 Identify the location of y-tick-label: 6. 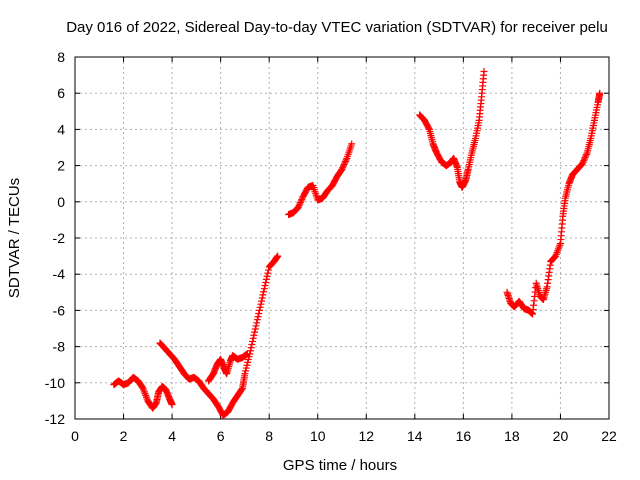
(61, 93).